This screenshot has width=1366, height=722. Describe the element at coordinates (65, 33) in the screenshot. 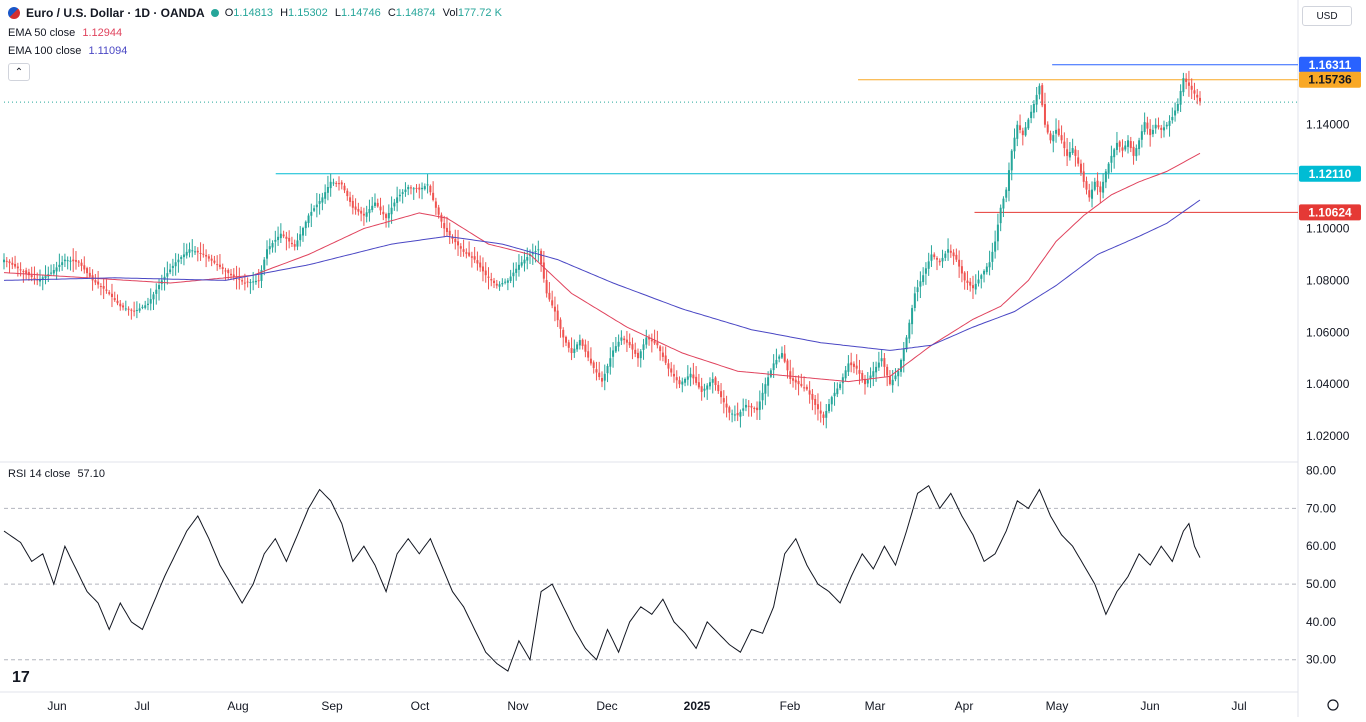

I see `ema50-legend: EMA 50 close 1.12944` at that location.